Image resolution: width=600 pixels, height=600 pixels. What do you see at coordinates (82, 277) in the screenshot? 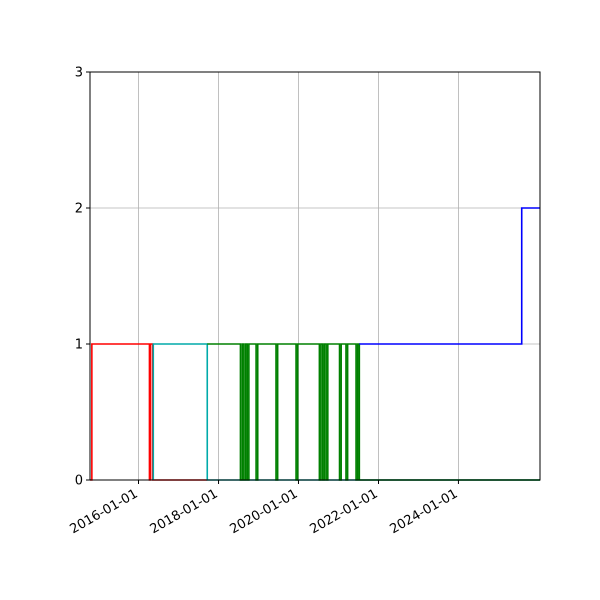
I see `y-axis: 0 1 2 3` at bounding box center [82, 277].